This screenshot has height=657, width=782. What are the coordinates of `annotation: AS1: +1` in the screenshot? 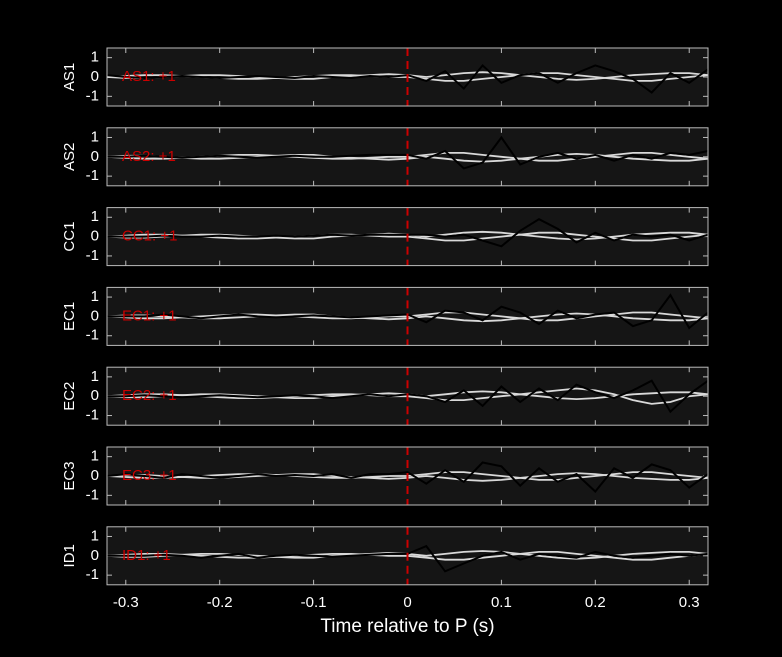 It's located at (149, 76).